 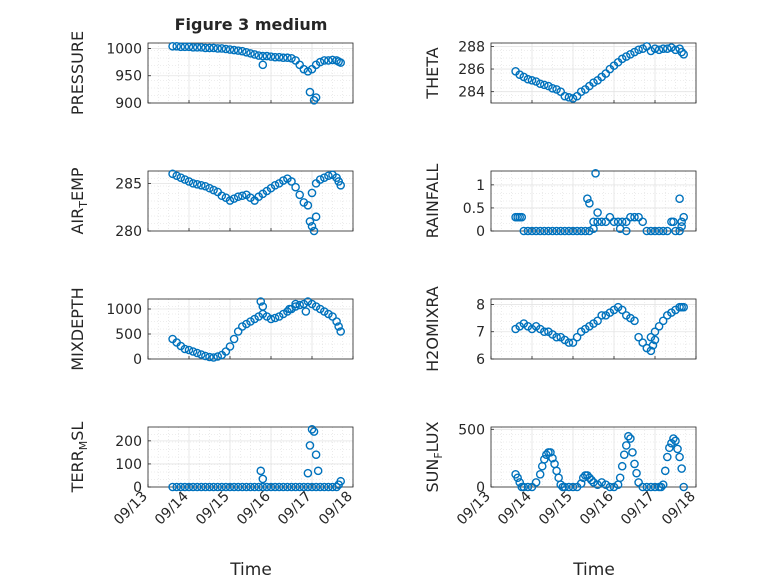 I want to click on y-tick-label: 900, so click(x=128, y=104).